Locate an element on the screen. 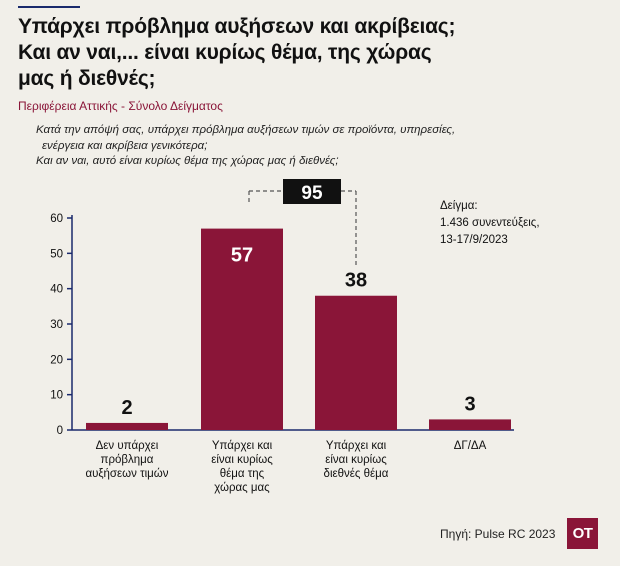 Image resolution: width=620 pixels, height=566 pixels. category-label: θέμα της is located at coordinates (242, 474).